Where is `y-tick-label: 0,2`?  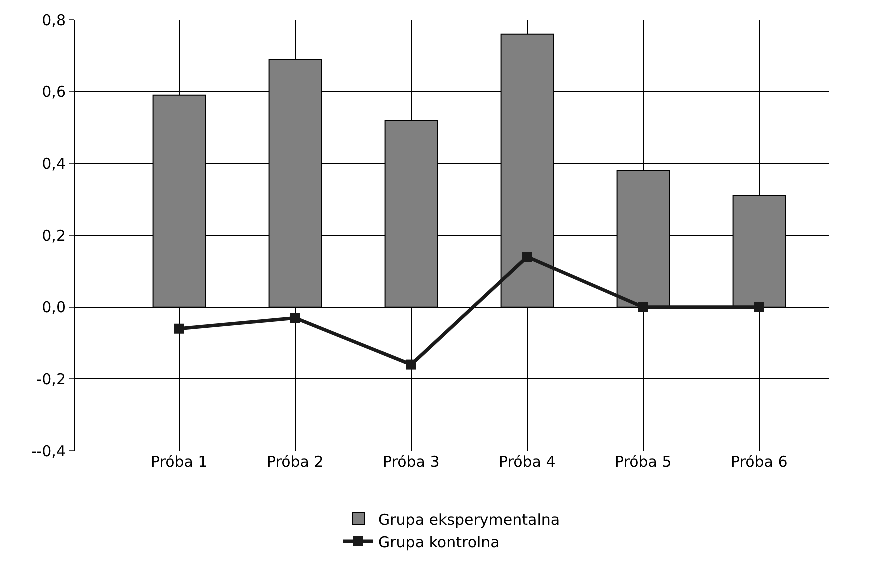
y-tick-label: 0,2 is located at coordinates (54, 235).